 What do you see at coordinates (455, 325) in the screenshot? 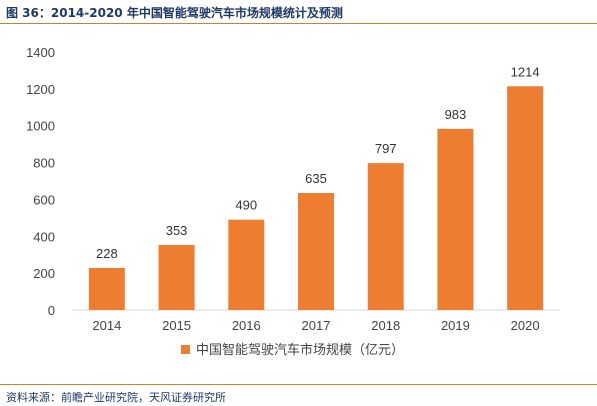
I see `x-tick-label: 2019` at bounding box center [455, 325].